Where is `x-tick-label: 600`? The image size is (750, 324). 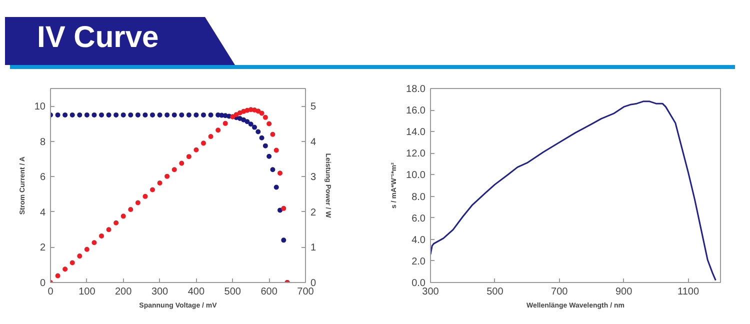 x-tick-label: 600 is located at coordinates (269, 292).